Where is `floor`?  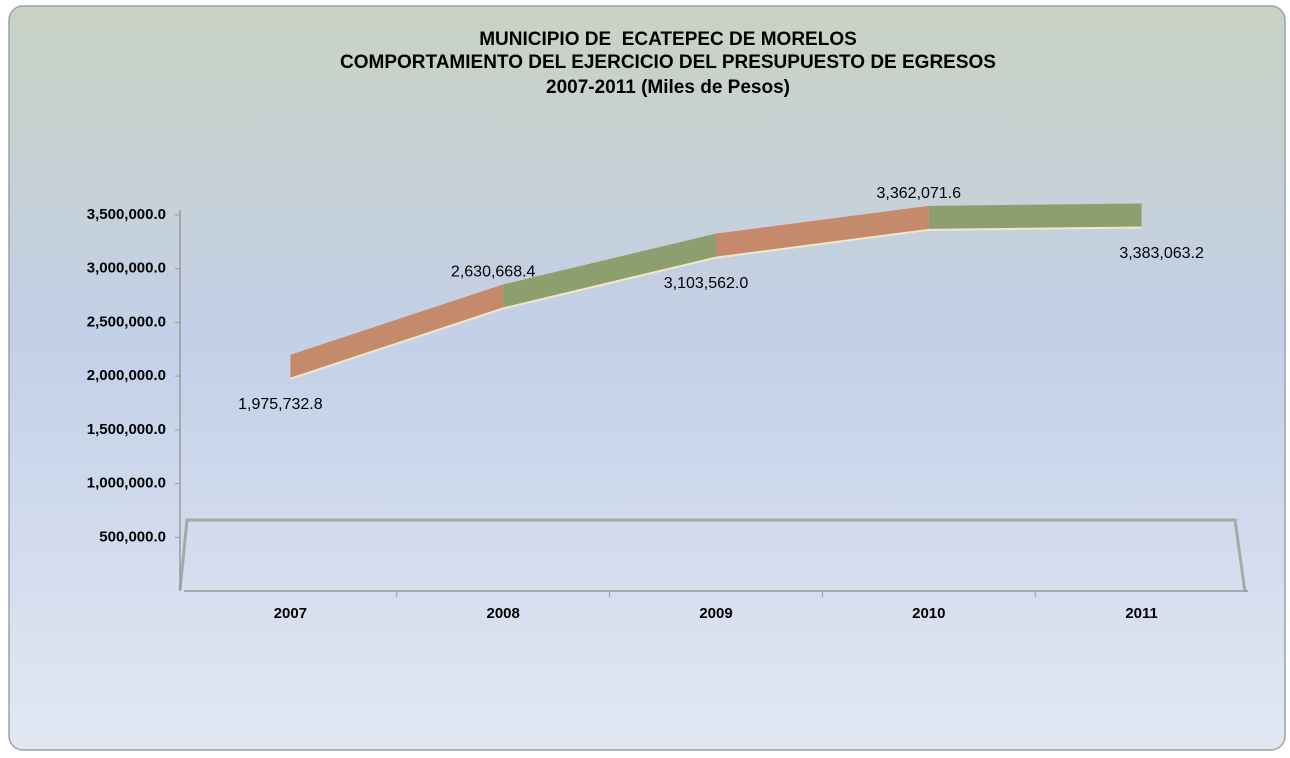 floor is located at coordinates (712, 555).